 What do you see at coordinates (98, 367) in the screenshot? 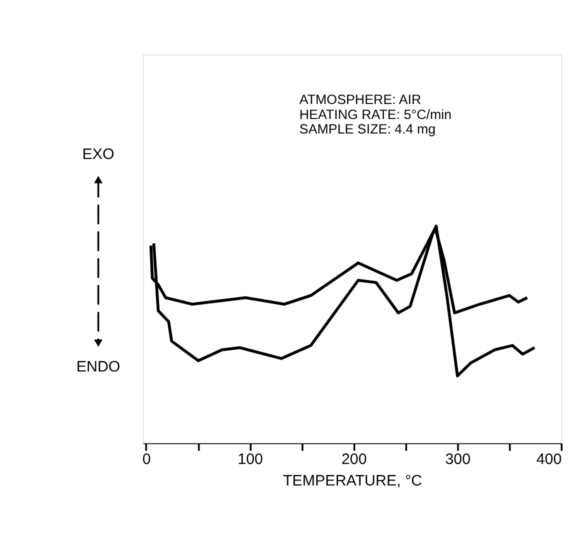
I see `text: ENDO` at bounding box center [98, 367].